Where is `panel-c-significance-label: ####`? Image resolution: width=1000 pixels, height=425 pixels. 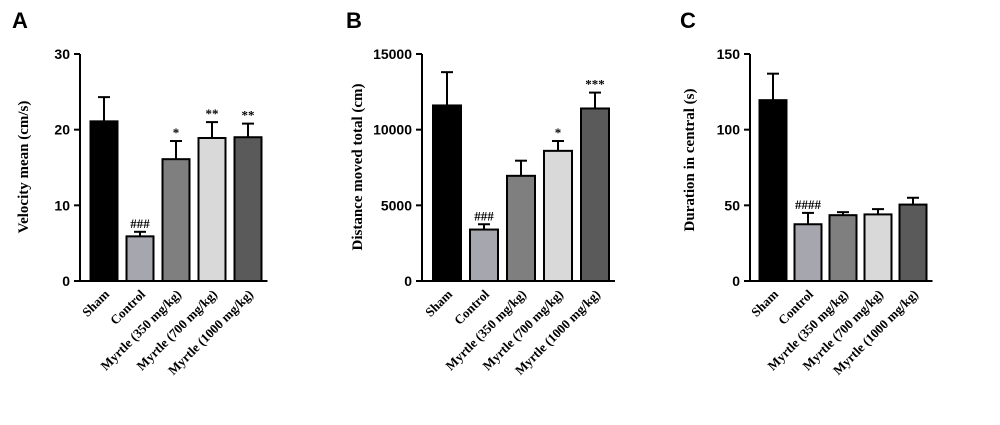
panel-c-significance-label: #### is located at coordinates (808, 204).